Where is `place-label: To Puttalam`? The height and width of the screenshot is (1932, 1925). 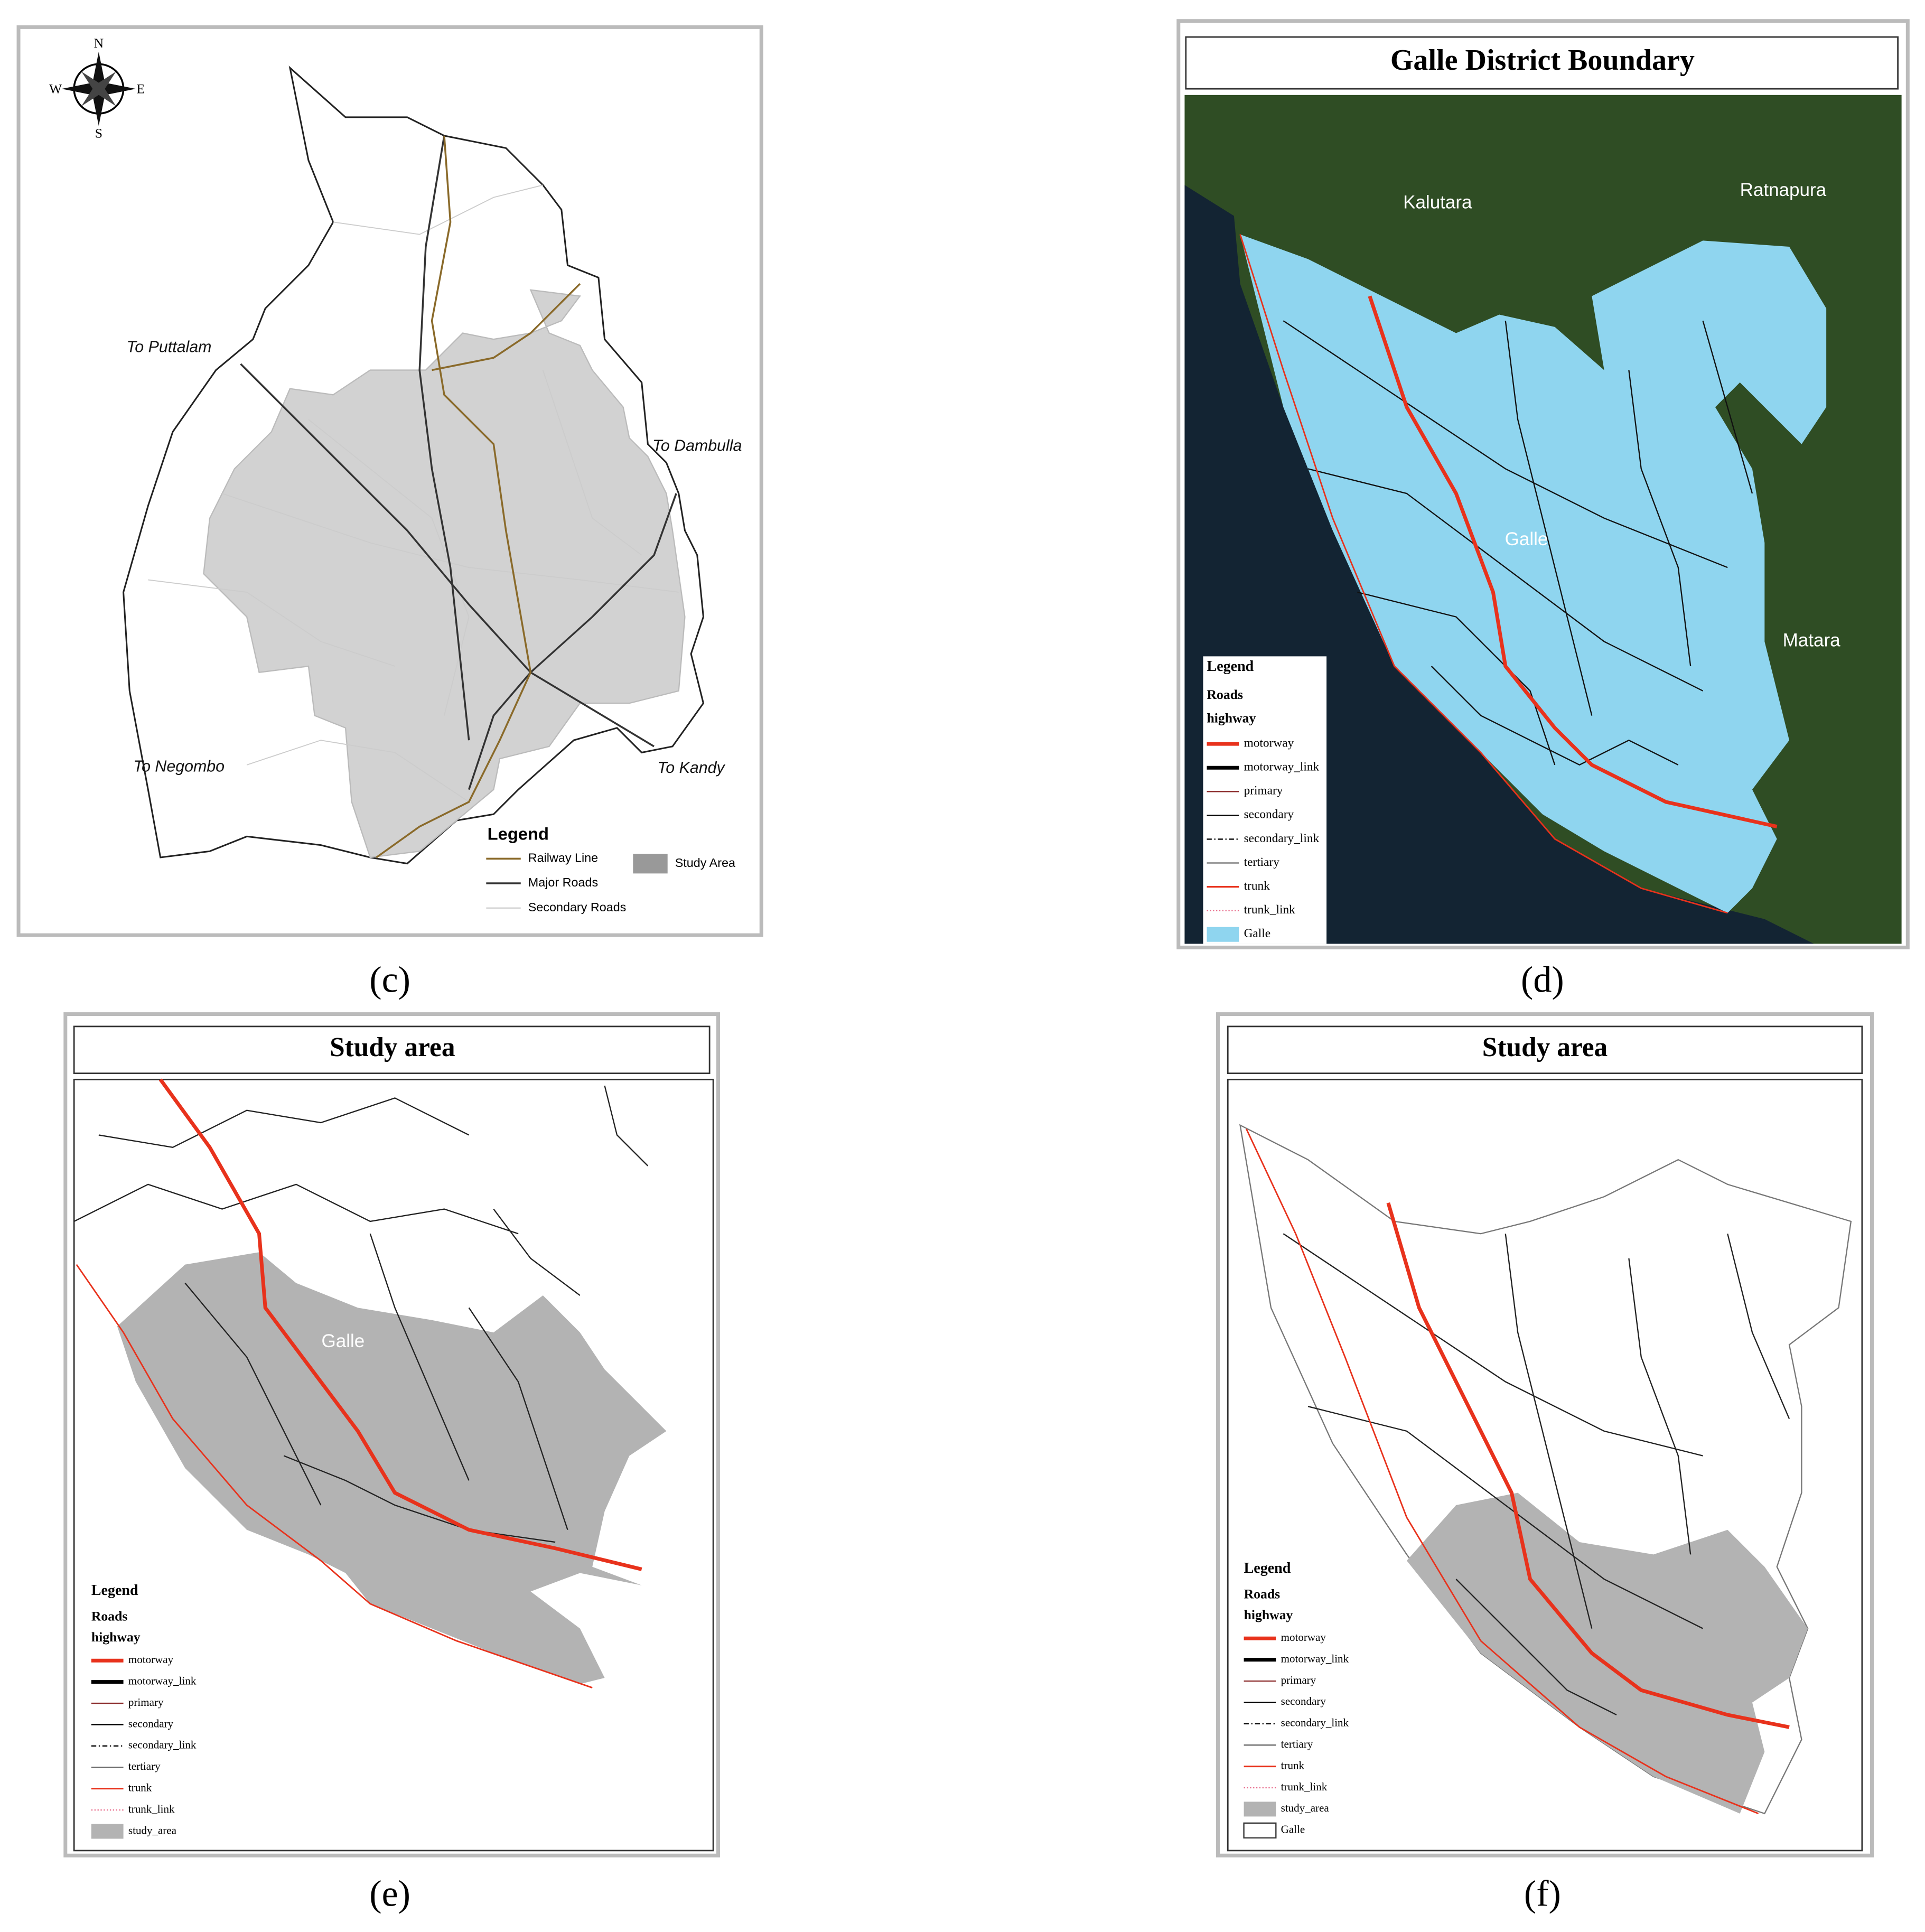
place-label: To Puttalam is located at coordinates (169, 347).